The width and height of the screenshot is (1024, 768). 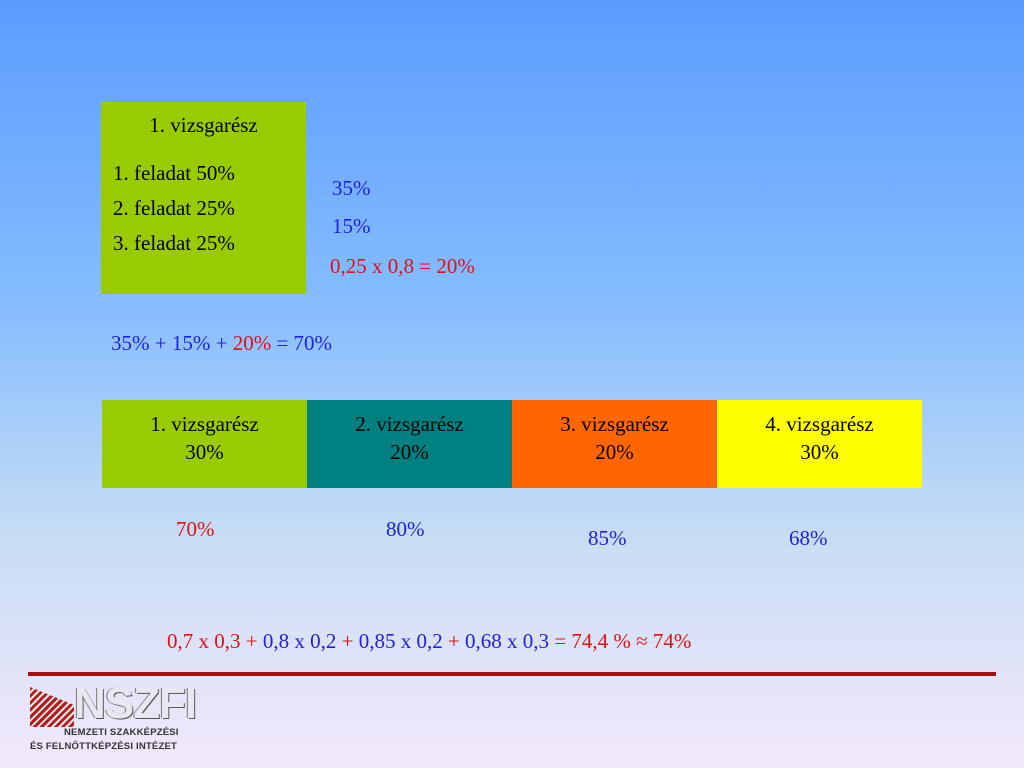 What do you see at coordinates (103, 746) in the screenshot?
I see `logo-line-2: ÉS FELNŐTTKÉPZÉSI INTÉZET` at bounding box center [103, 746].